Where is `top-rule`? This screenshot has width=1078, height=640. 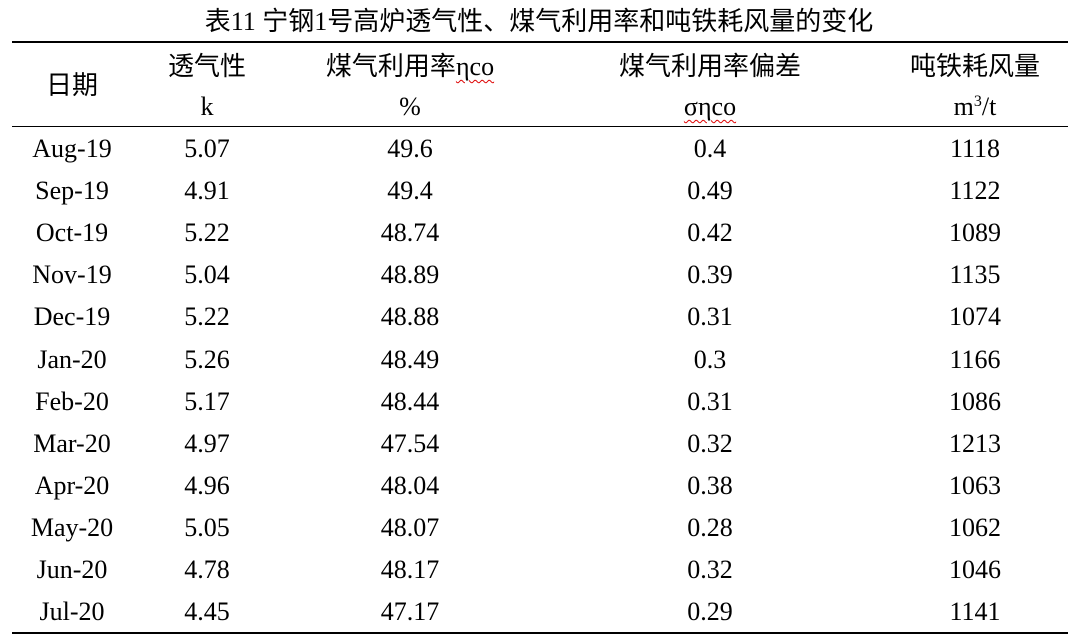 top-rule is located at coordinates (540, 42).